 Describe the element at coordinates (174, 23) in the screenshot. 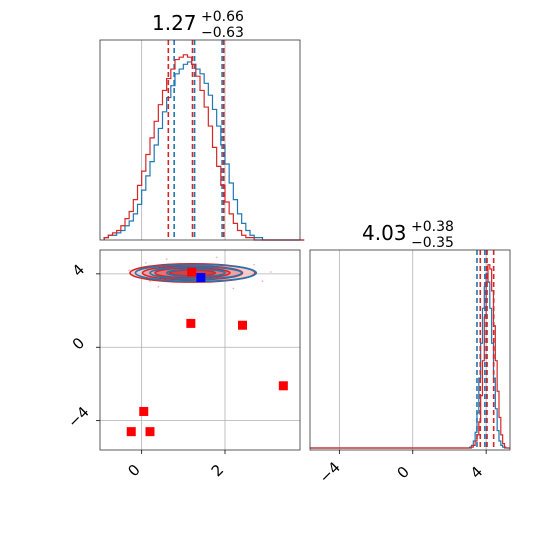

I see `hist-1-title-value: 1.27` at that location.